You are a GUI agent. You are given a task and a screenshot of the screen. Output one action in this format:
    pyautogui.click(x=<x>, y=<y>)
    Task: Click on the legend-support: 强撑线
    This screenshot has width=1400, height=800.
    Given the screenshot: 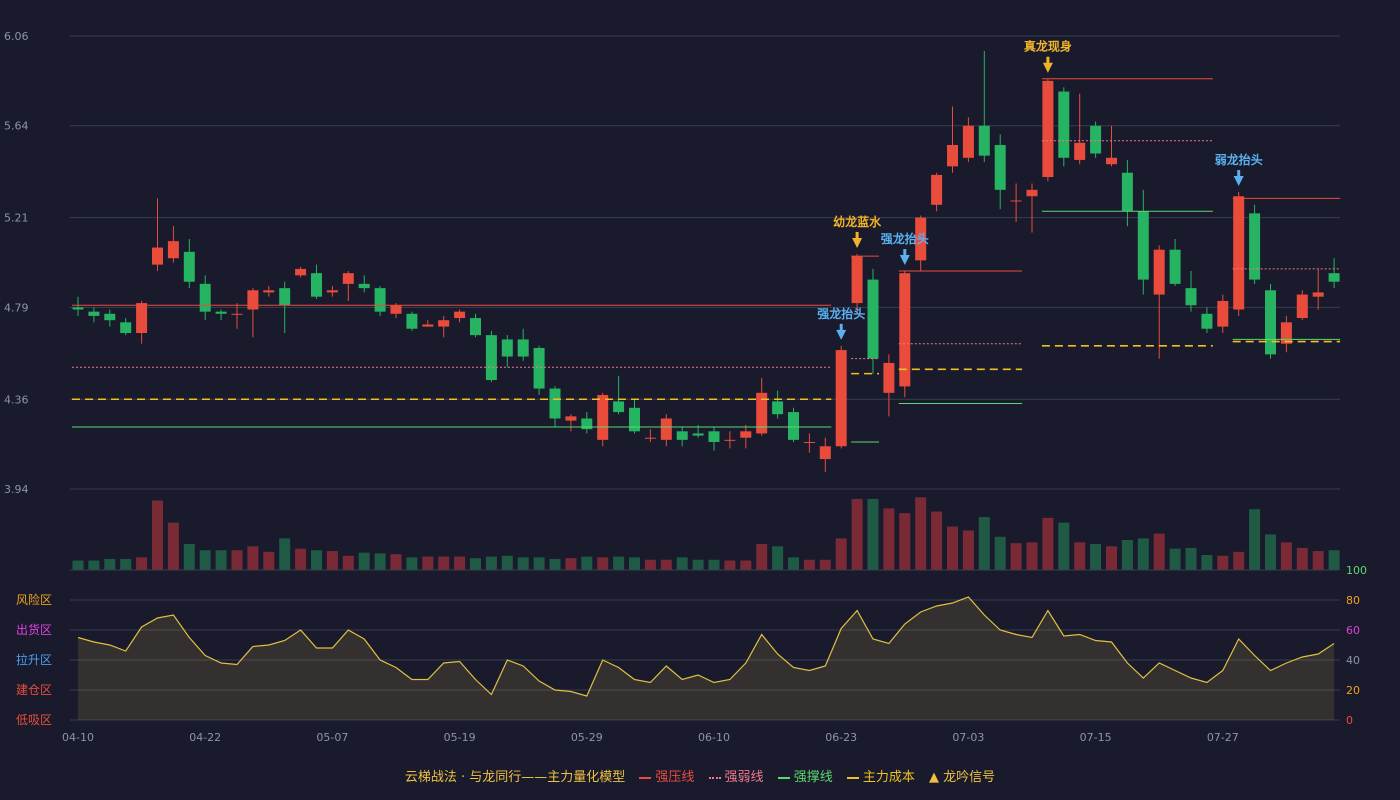 What is the action you would take?
    pyautogui.click(x=805, y=777)
    